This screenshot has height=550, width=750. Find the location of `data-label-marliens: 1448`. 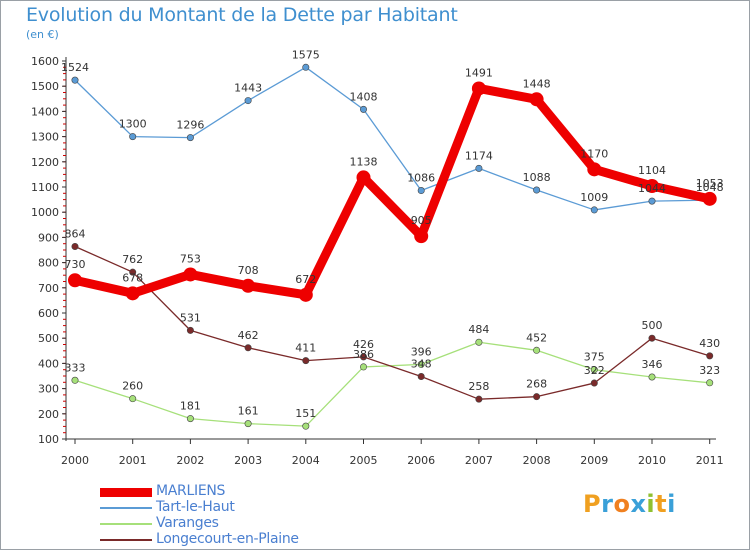

data-label-marliens: 1448 is located at coordinates (537, 83).